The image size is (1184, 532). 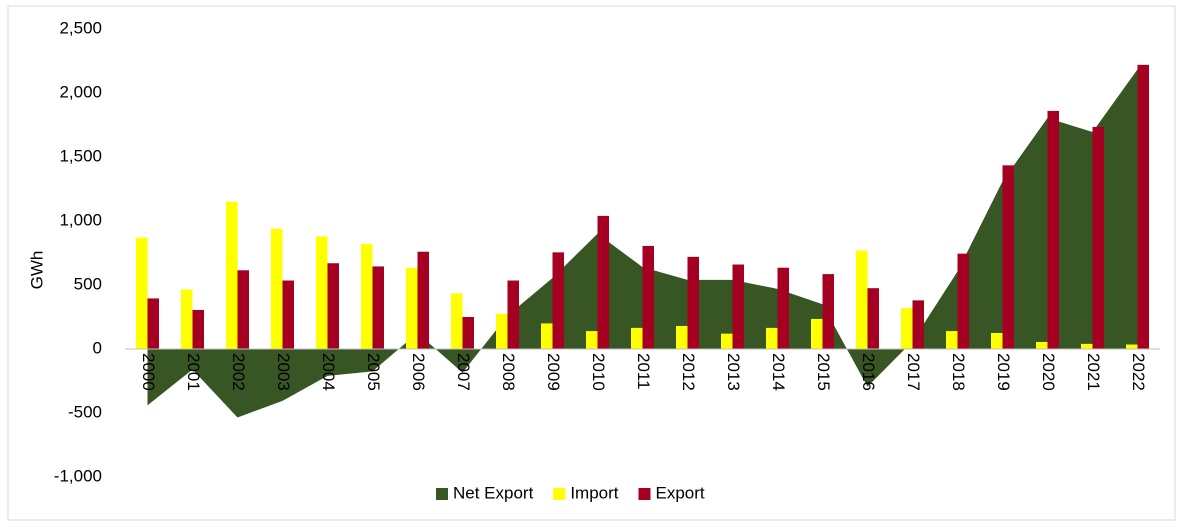 I want to click on x-tick-label: 2012, so click(x=688, y=372).